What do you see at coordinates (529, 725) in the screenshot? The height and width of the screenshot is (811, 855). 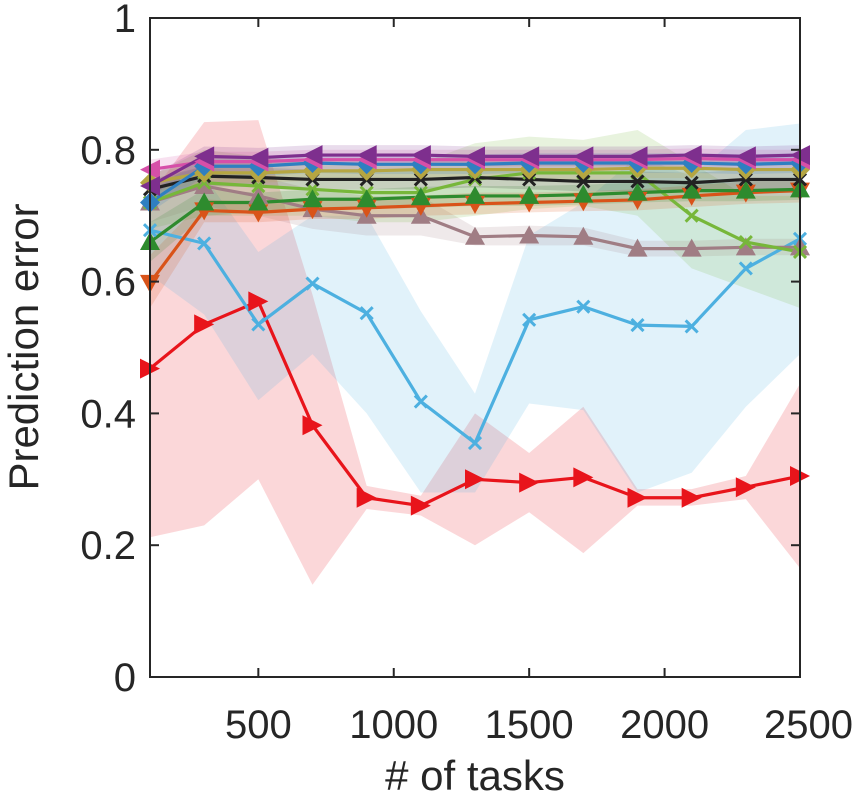 I see `x-tick-label: 1500` at bounding box center [529, 725].